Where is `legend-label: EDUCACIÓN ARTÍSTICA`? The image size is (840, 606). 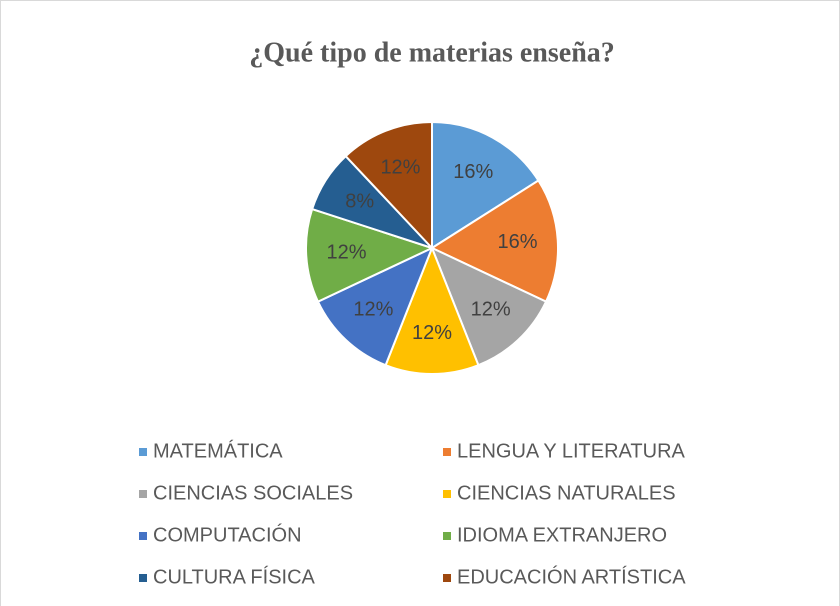 legend-label: EDUCACIÓN ARTÍSTICA is located at coordinates (571, 576).